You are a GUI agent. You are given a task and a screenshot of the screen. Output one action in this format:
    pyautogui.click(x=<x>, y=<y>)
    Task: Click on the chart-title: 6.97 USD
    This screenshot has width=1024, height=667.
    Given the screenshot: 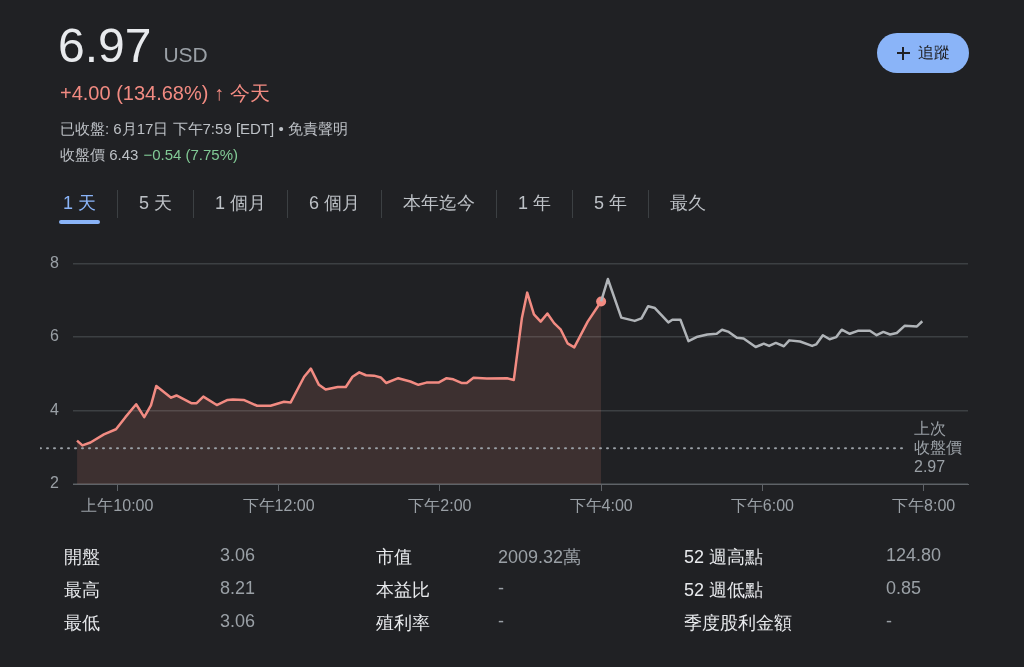 What is the action you would take?
    pyautogui.click(x=133, y=45)
    